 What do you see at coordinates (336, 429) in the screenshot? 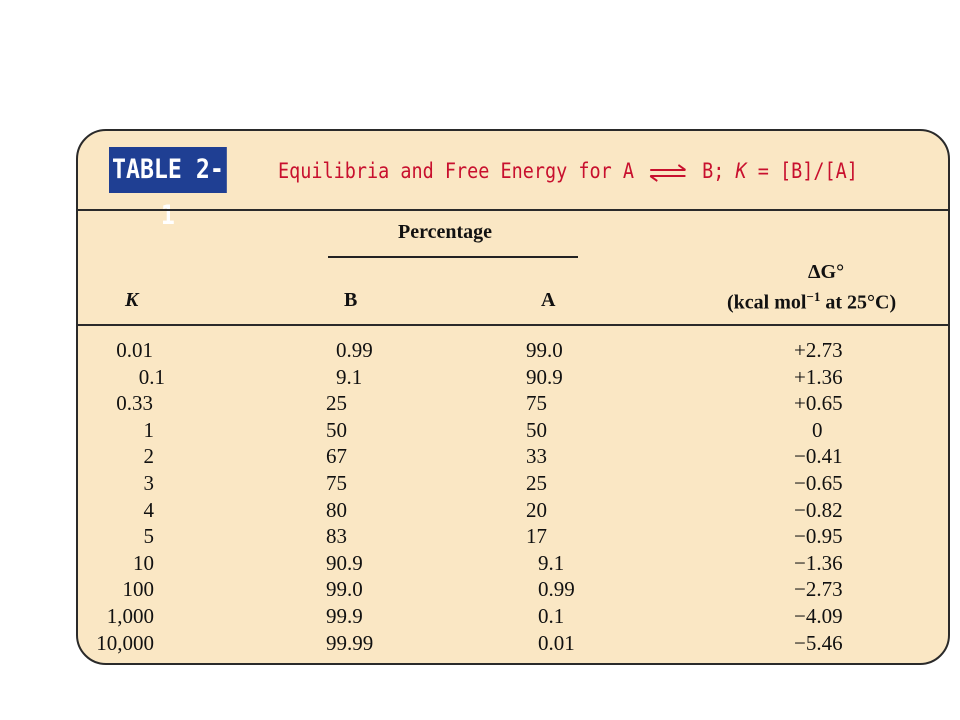
I see `cell-b: 50` at bounding box center [336, 429].